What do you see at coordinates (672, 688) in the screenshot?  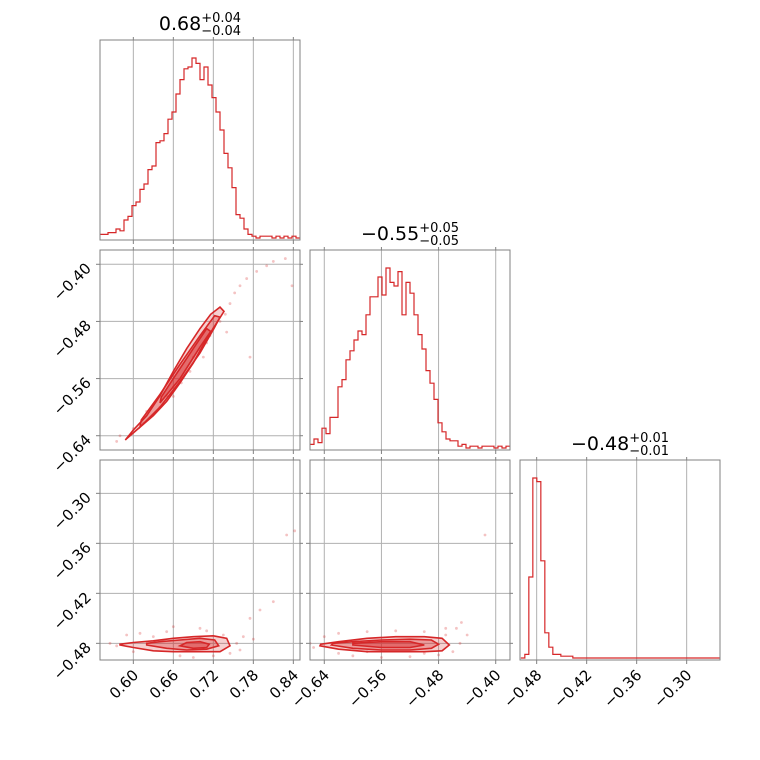 I see `x-tick-label: −0.30` at bounding box center [672, 688].